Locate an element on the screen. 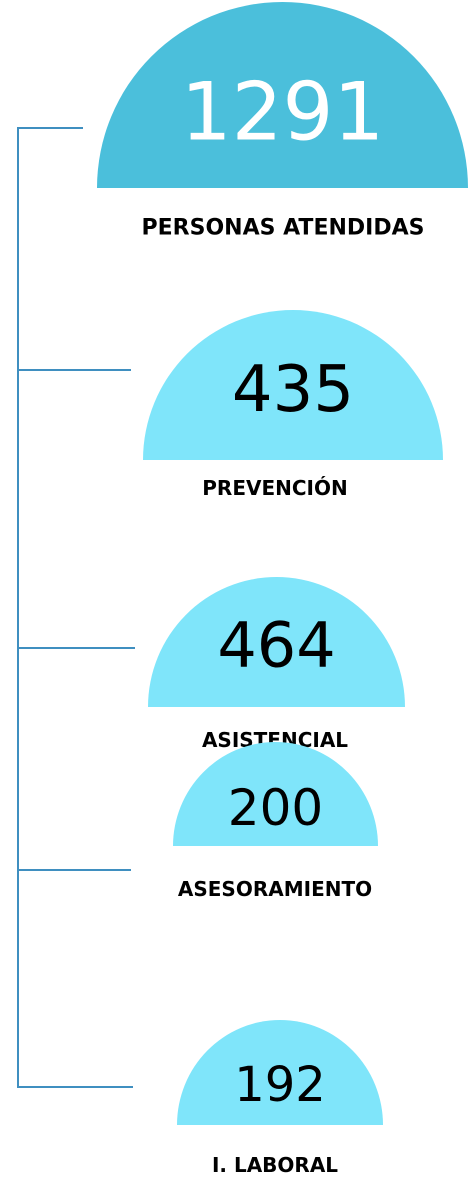  node-value: 200 is located at coordinates (275, 808).